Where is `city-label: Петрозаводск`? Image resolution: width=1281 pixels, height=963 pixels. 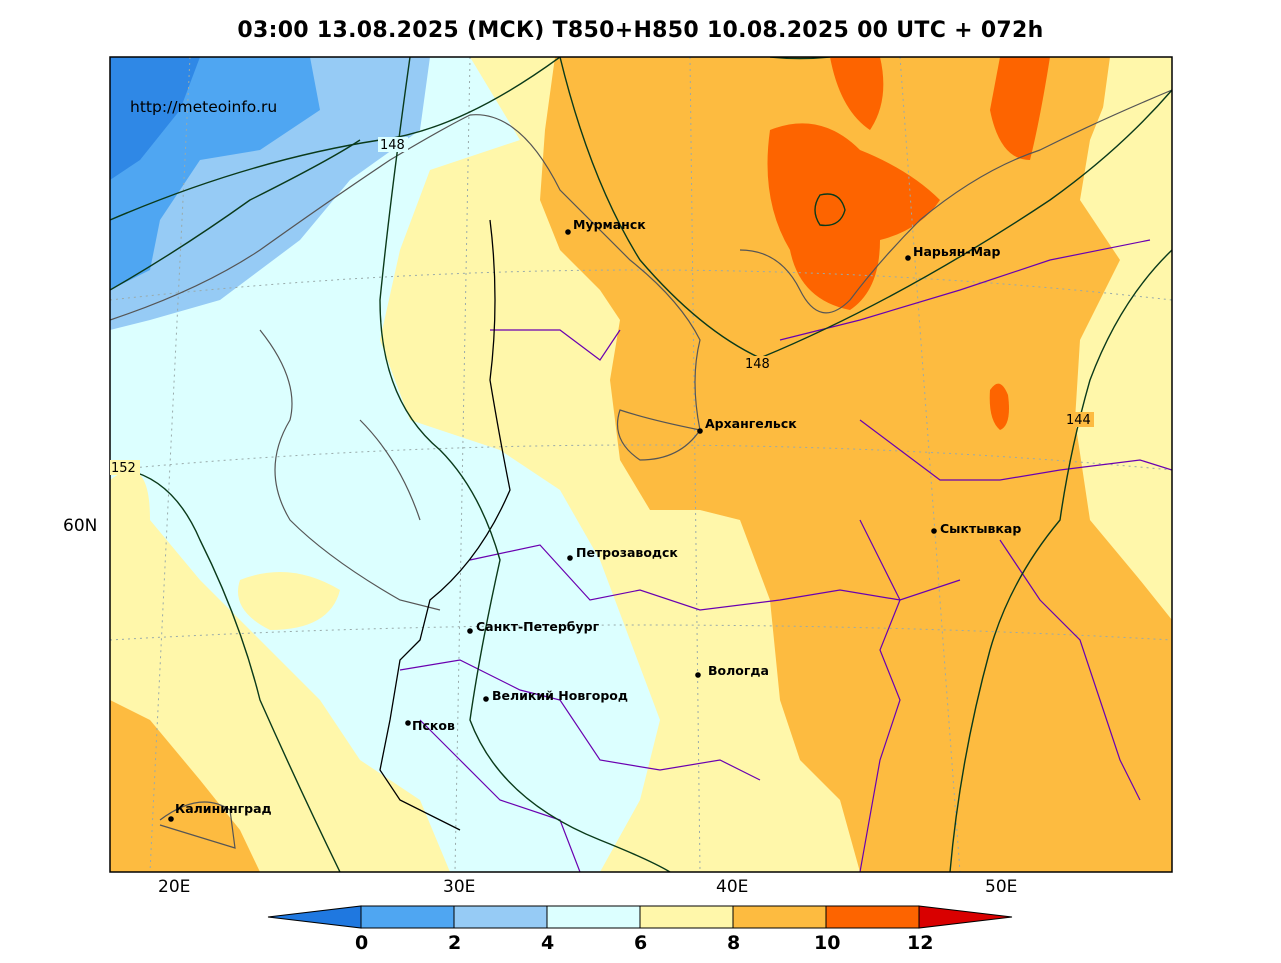 city-label: Петрозаводск is located at coordinates (627, 552).